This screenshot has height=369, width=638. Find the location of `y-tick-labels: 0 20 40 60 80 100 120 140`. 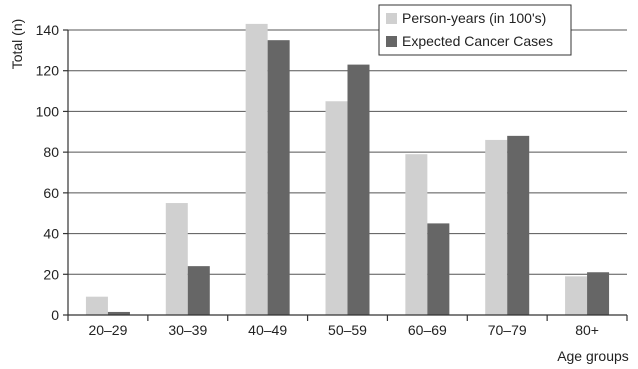

y-tick-labels: 0 20 40 60 80 100 120 140 is located at coordinates (48, 172).